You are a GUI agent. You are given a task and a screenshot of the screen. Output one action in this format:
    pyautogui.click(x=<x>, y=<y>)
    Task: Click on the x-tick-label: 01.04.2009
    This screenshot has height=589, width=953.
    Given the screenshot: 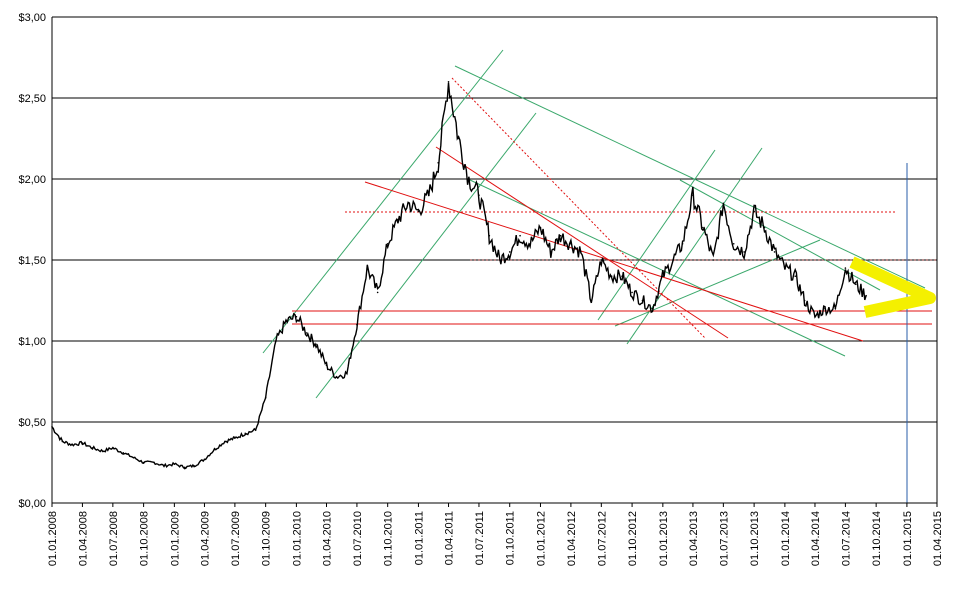 What is the action you would take?
    pyautogui.click(x=205, y=538)
    